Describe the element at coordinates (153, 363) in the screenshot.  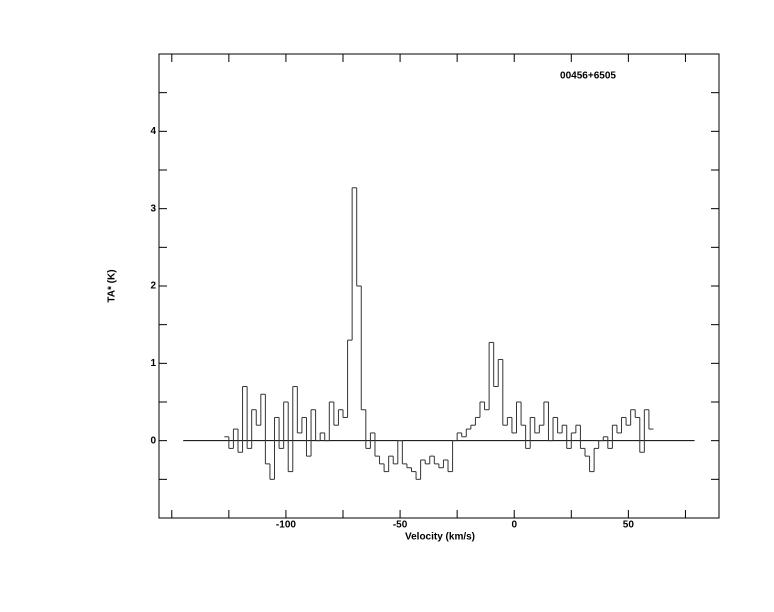
I see `y-tick-label: 1` at that location.